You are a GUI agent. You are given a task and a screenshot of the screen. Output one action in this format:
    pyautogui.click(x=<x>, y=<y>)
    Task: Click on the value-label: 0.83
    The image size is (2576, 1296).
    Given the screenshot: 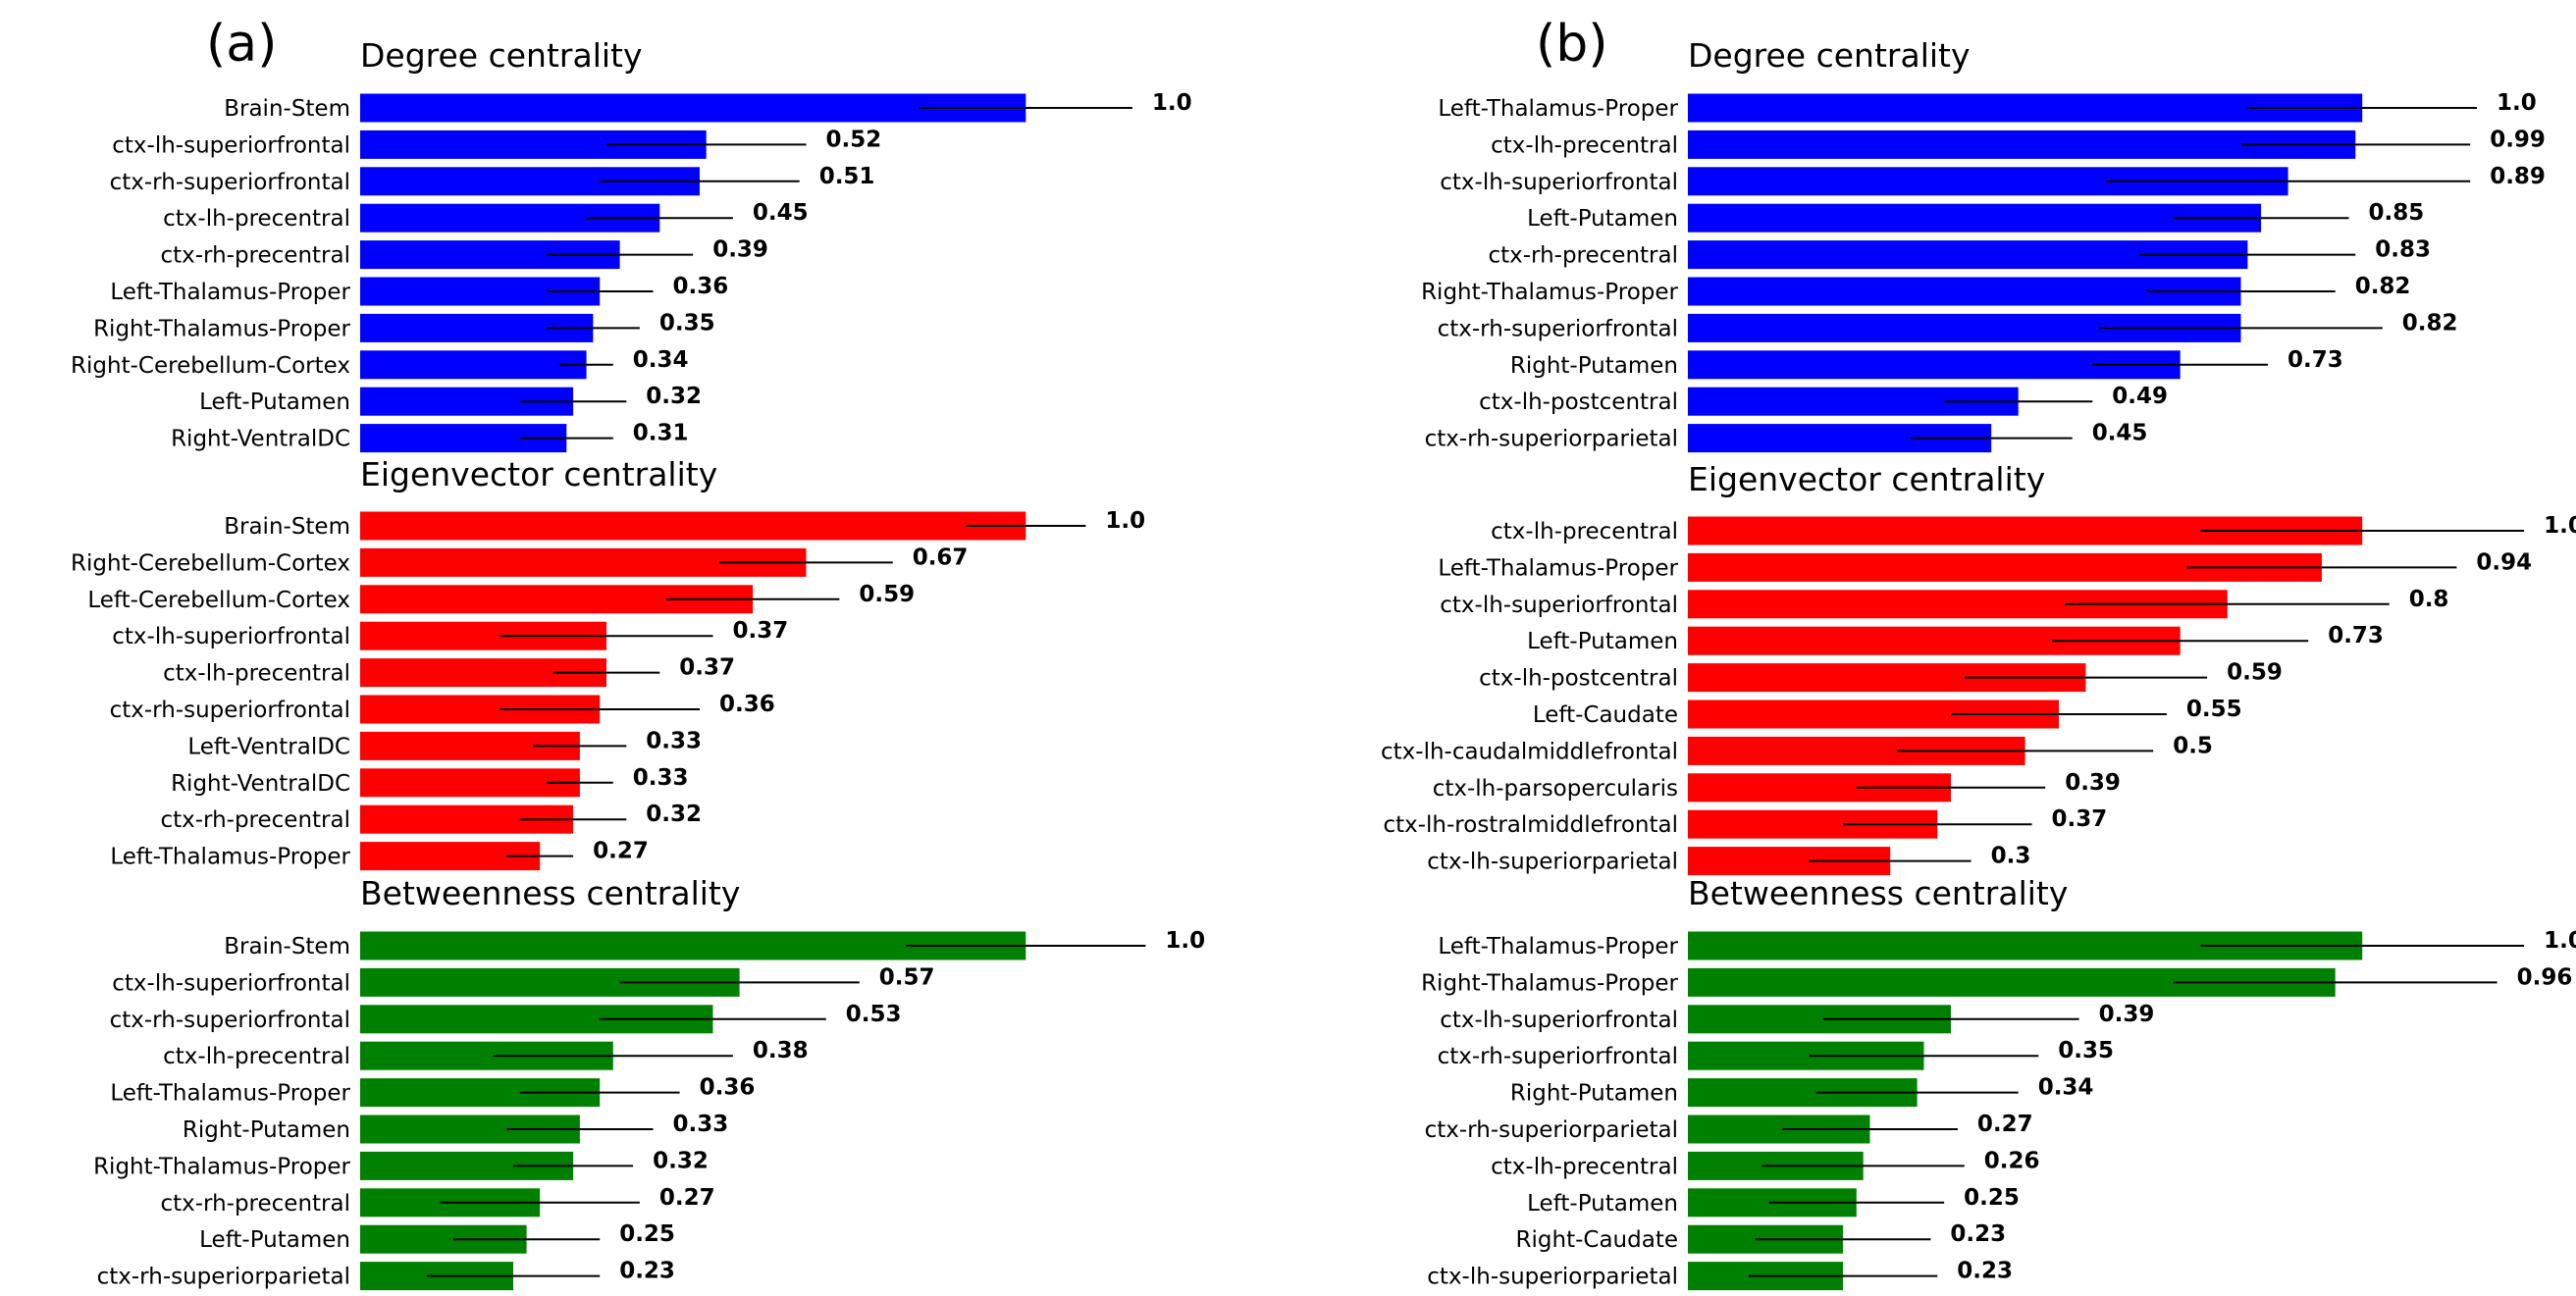 What is the action you would take?
    pyautogui.click(x=2403, y=250)
    